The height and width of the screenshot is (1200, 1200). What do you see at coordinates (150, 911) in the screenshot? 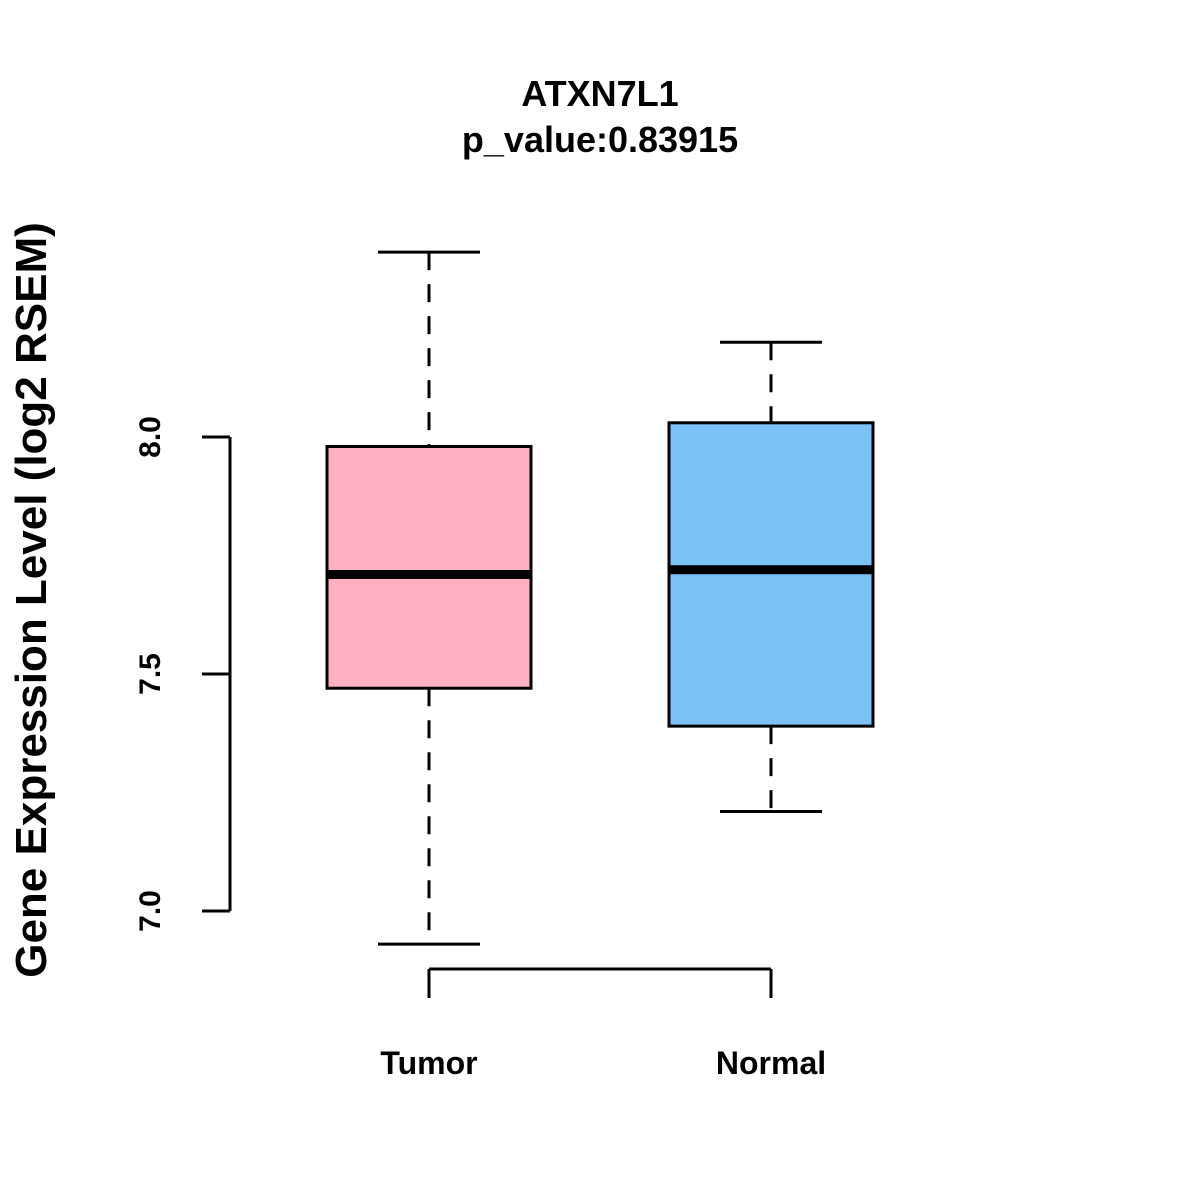
I see `y-tick-label: 7.0` at bounding box center [150, 911].